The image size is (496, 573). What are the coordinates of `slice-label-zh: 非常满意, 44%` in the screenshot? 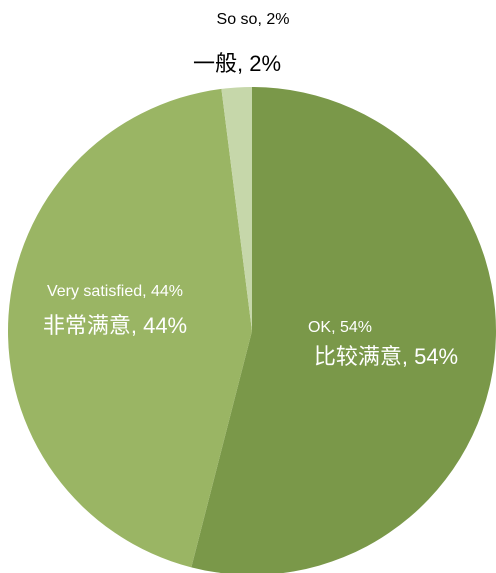 It's located at (115, 325).